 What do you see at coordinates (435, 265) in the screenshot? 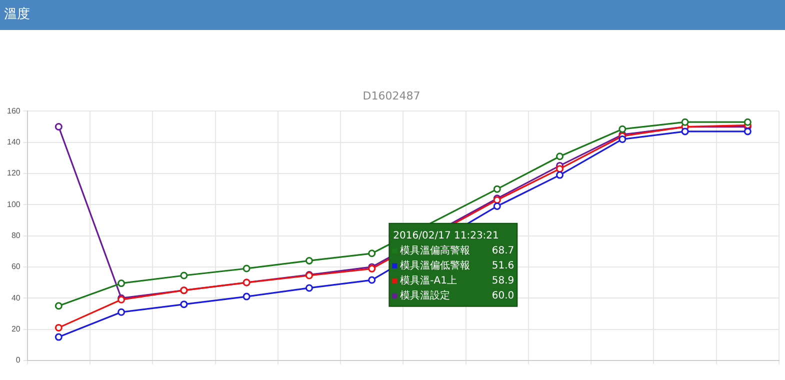
I see `legend-label: 模具溫偏低警報` at bounding box center [435, 265].